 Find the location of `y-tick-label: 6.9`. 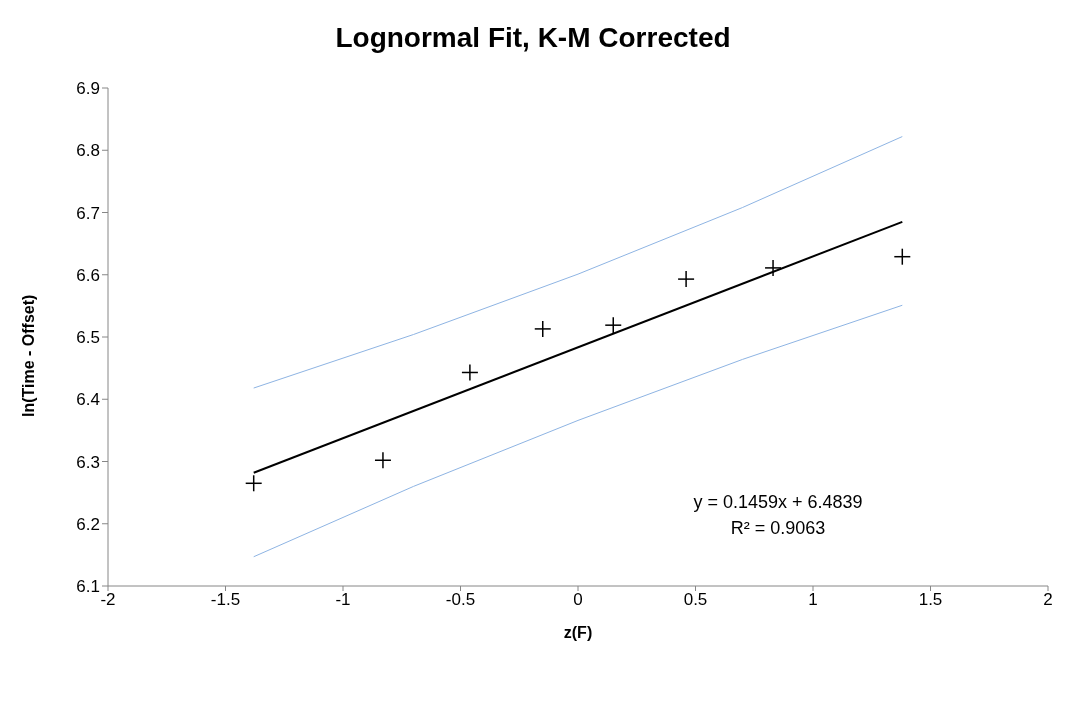

y-tick-label: 6.9 is located at coordinates (88, 89).